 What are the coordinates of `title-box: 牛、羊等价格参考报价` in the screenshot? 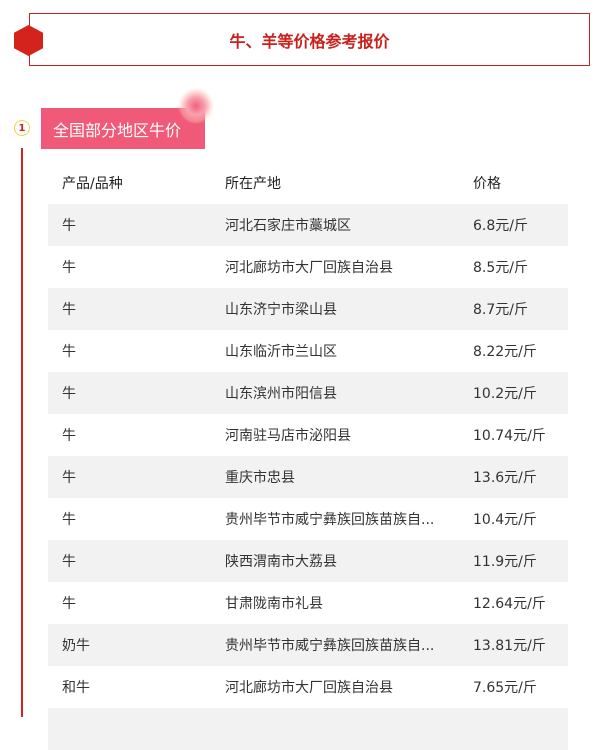 It's located at (309, 39).